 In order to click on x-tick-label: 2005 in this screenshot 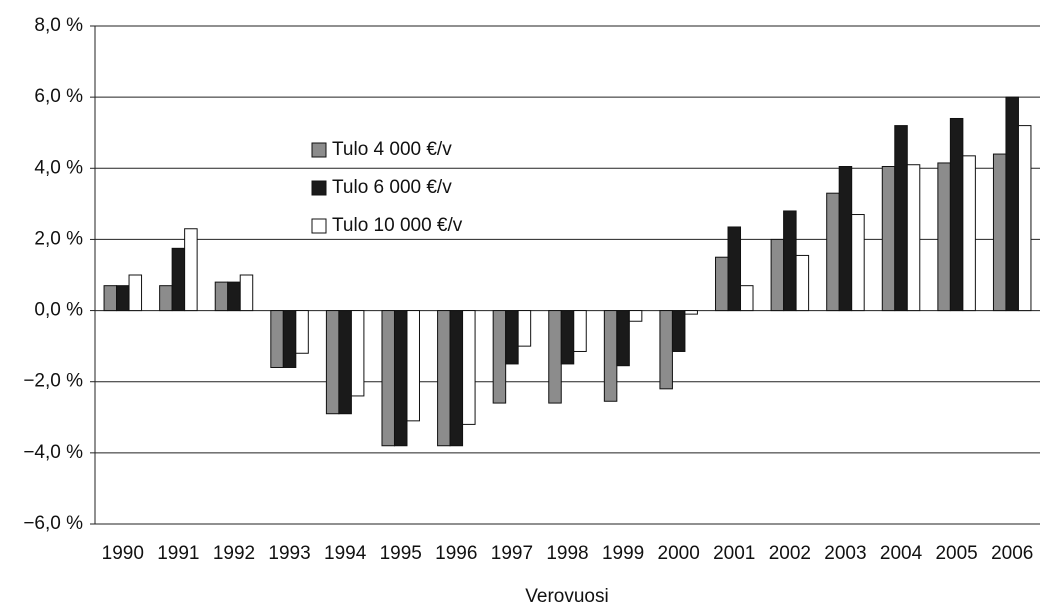, I will do `click(956, 553)`.